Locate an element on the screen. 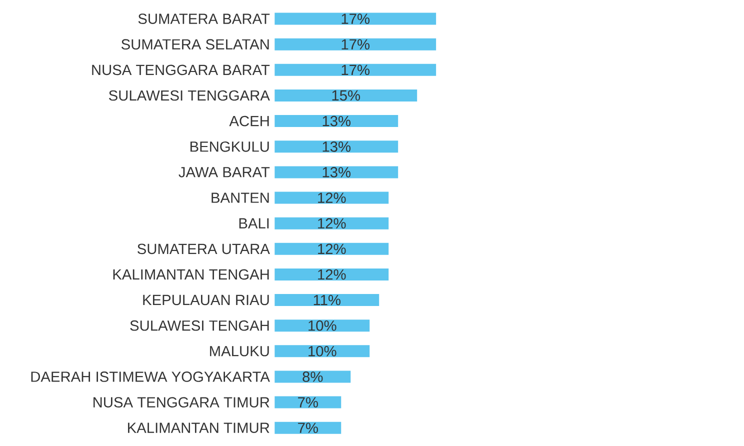  y-tick-label: SUMATERA UTARA is located at coordinates (204, 249).